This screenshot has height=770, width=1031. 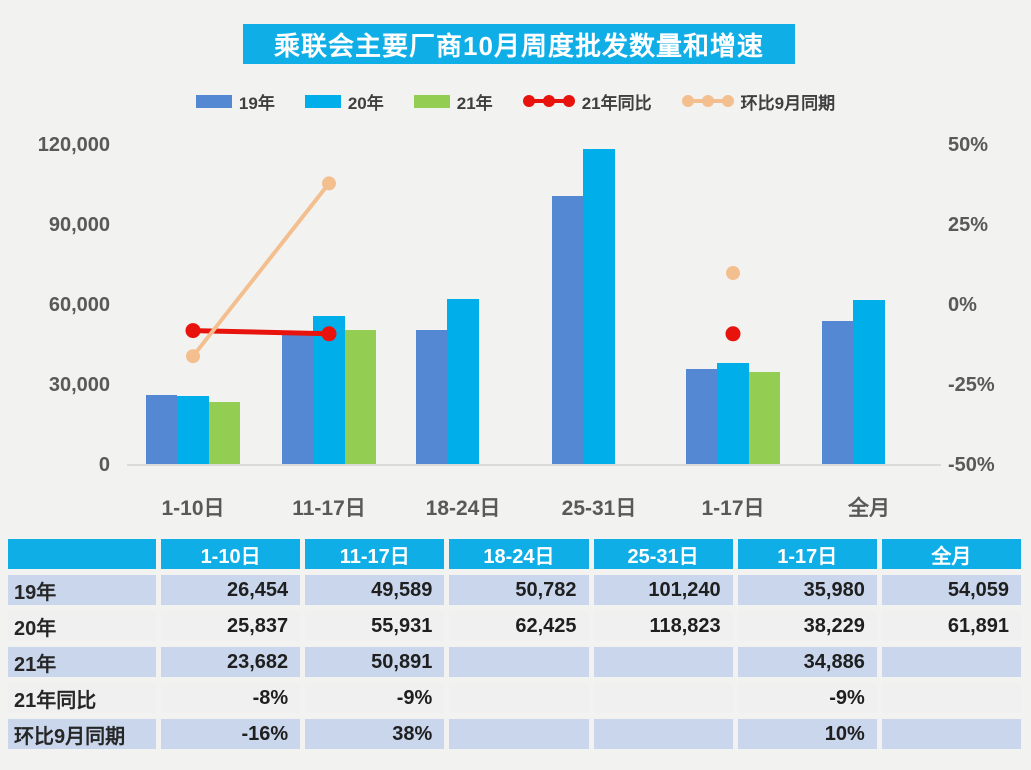 What do you see at coordinates (663, 554) in the screenshot?
I see `table-header-25-31日: 25-31日` at bounding box center [663, 554].